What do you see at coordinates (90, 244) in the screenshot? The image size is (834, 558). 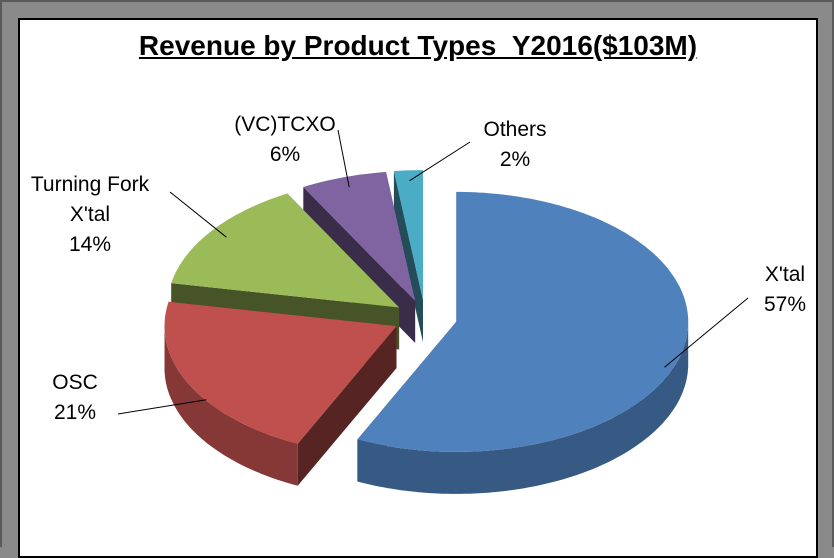 I see `value-label: 14%` at bounding box center [90, 244].